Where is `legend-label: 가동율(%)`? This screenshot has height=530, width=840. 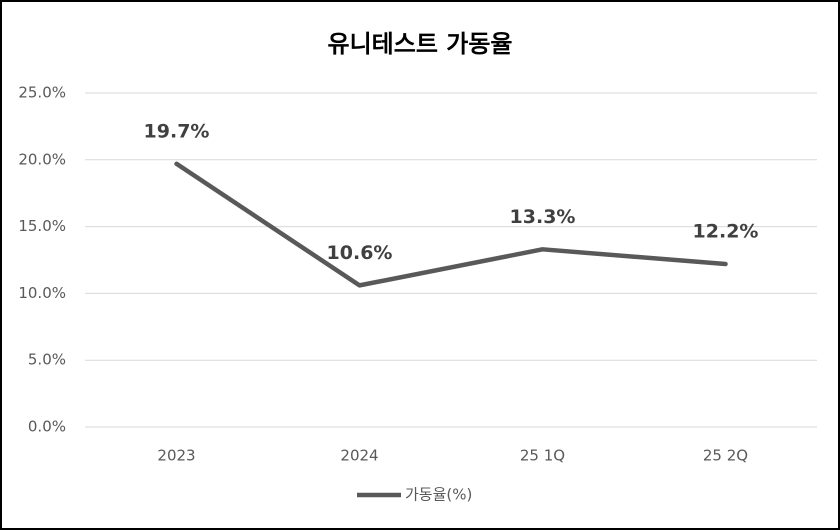 legend-label: 가동율(%) is located at coordinates (438, 495).